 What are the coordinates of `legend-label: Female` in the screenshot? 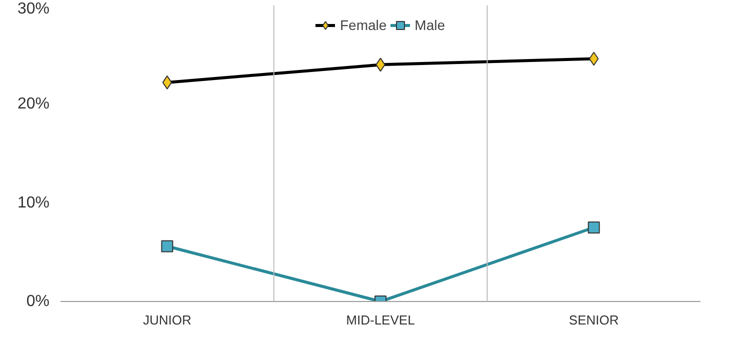 It's located at (363, 25).